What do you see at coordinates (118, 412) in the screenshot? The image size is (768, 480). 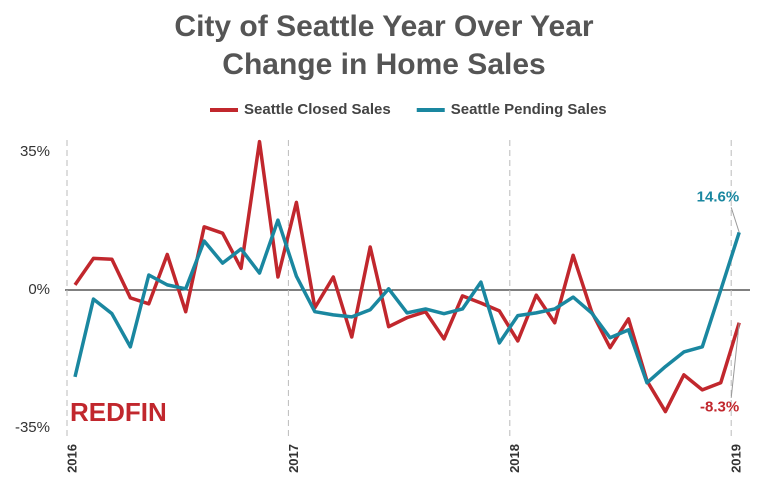 I see `logo: REDFIN` at bounding box center [118, 412].